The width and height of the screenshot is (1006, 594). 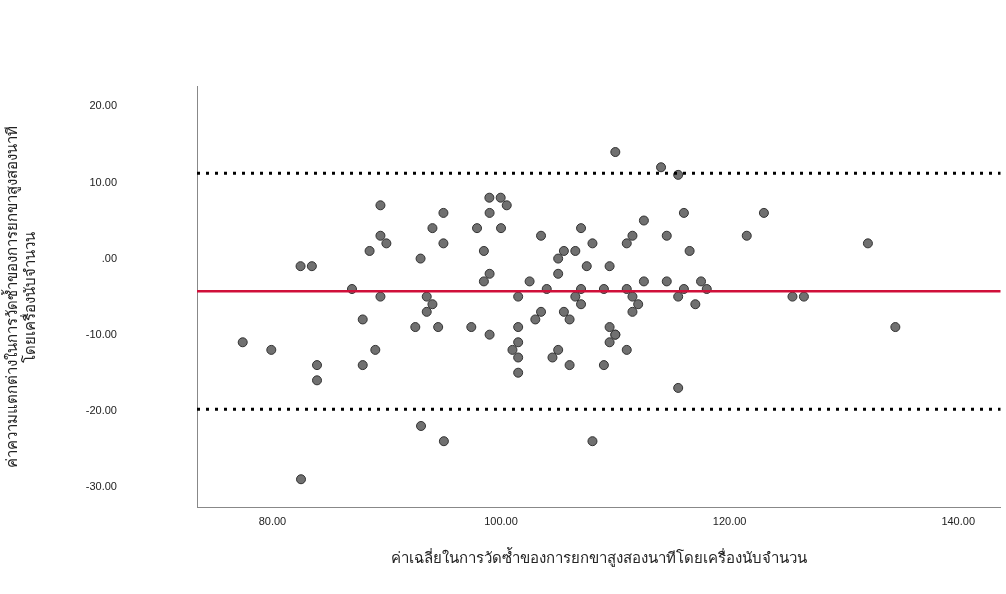 I want to click on y-tick-label: -20.00, so click(x=101, y=409).